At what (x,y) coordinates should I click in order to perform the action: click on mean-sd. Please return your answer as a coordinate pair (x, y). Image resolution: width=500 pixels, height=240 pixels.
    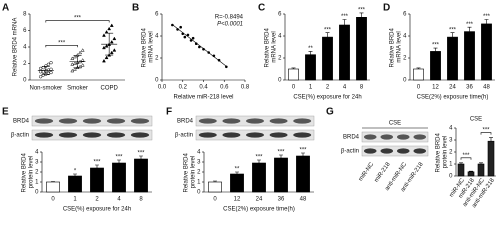
    Looking at the image, I should click on (45, 70).